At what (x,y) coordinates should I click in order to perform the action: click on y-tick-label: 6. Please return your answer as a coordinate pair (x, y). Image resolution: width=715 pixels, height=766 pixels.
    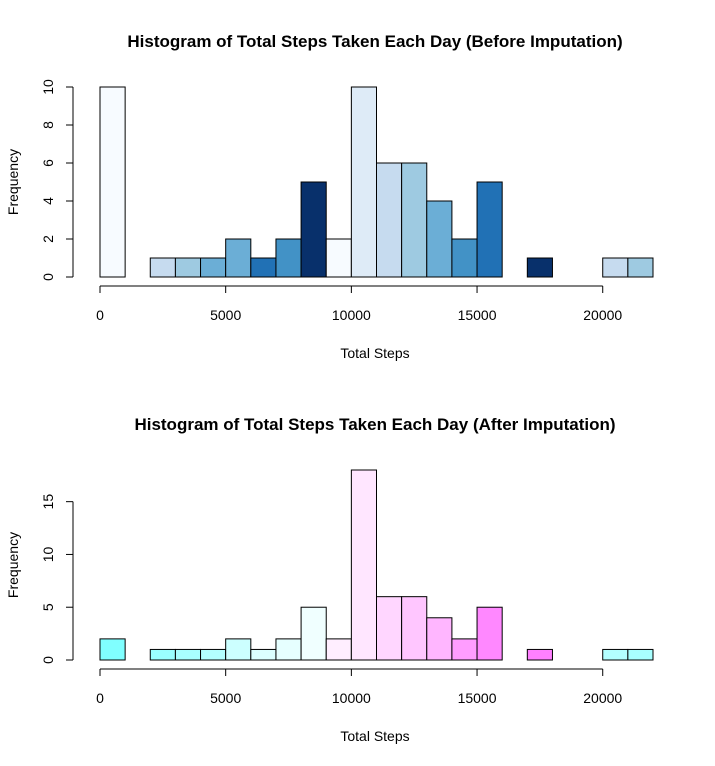
    Looking at the image, I should click on (48, 163).